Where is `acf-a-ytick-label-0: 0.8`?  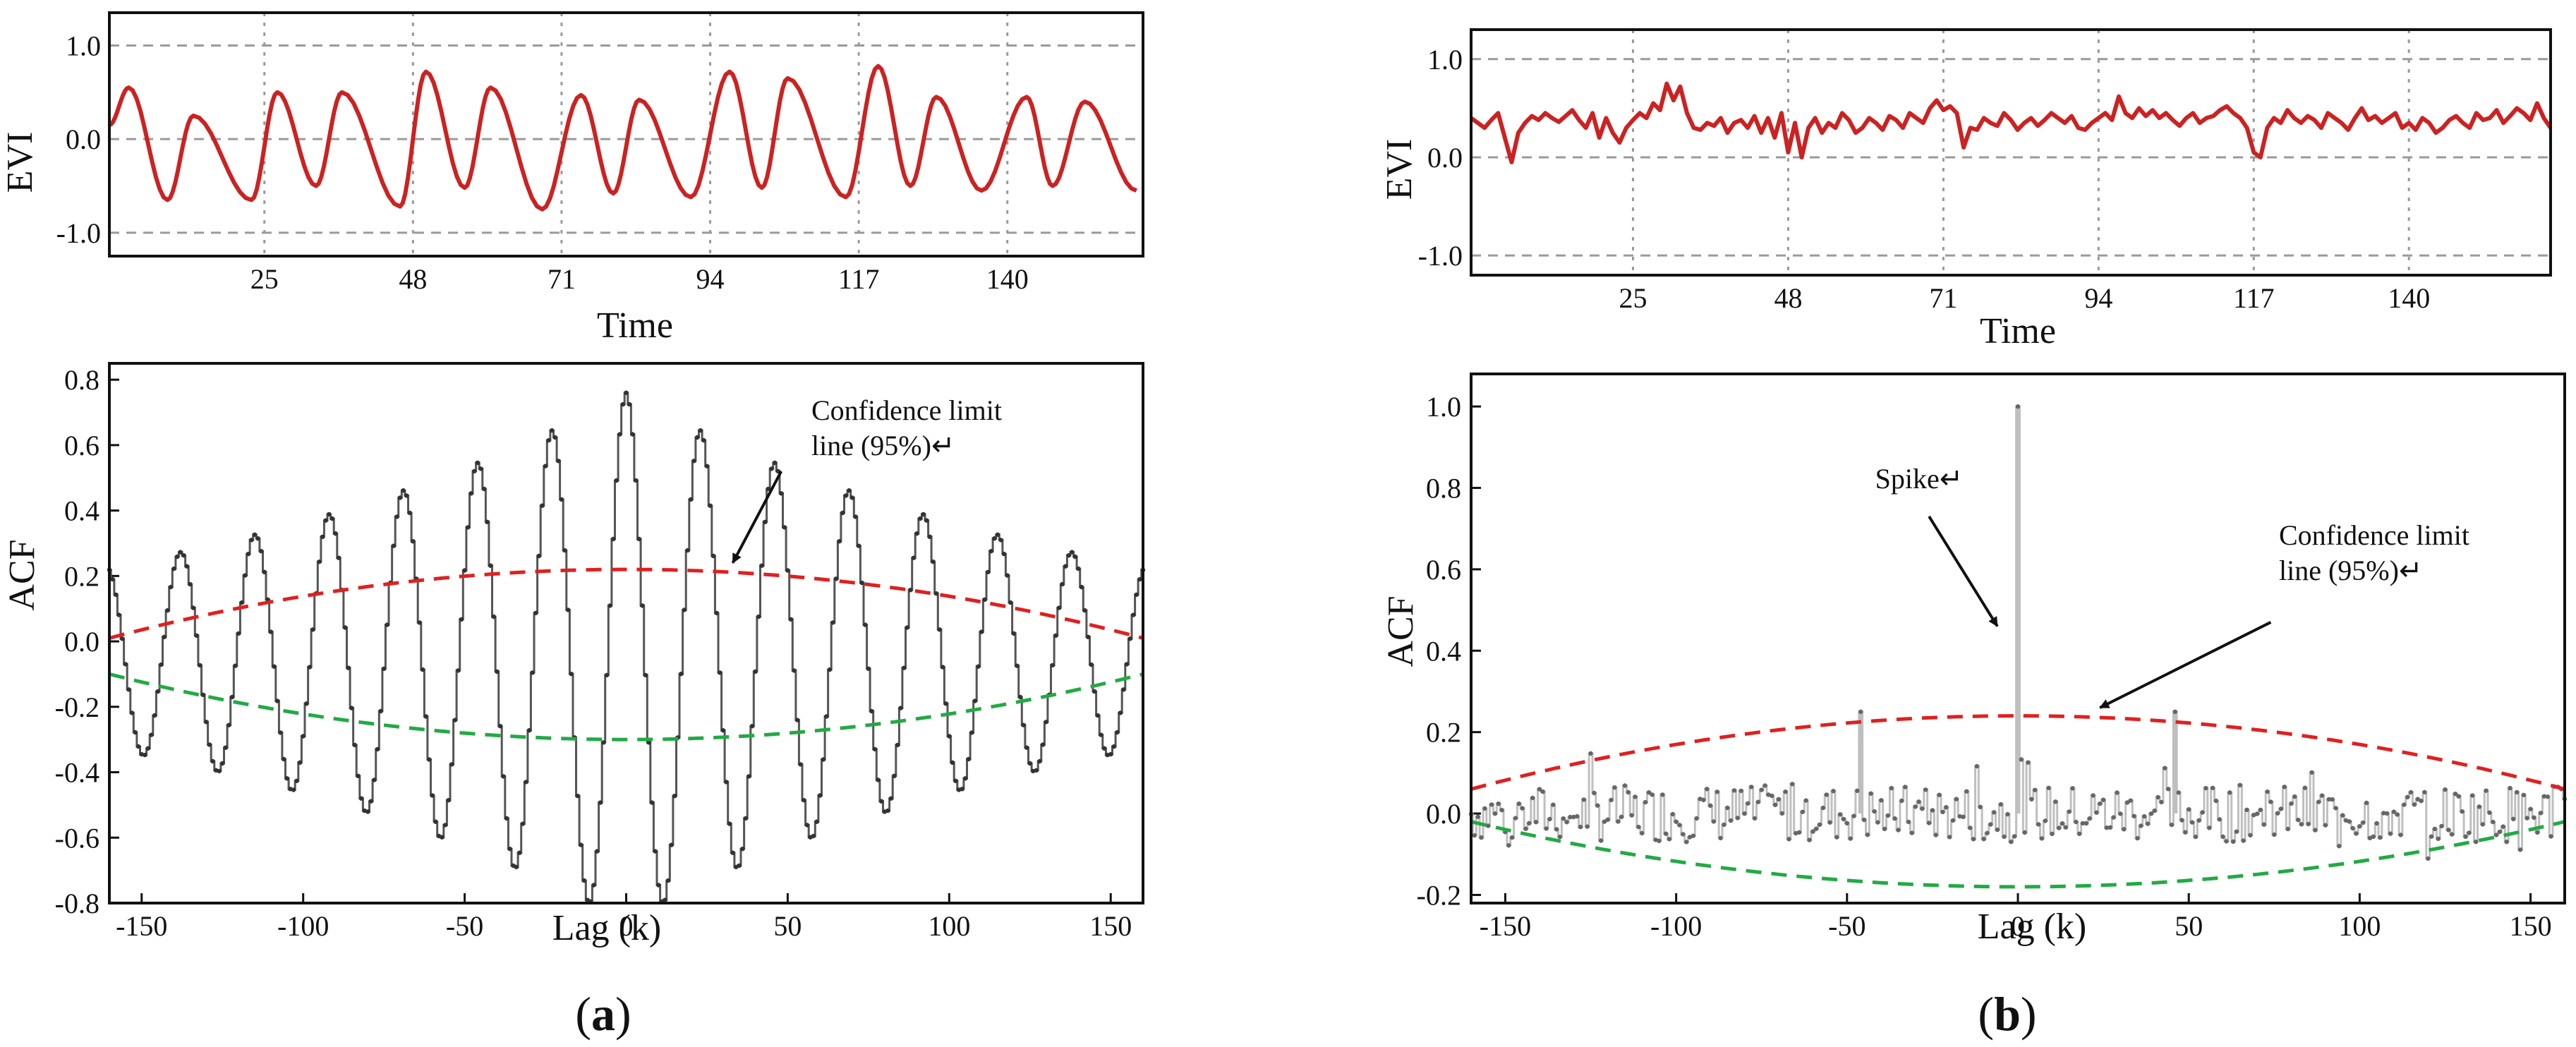
acf-a-ytick-label-0: 0.8 is located at coordinates (82, 380).